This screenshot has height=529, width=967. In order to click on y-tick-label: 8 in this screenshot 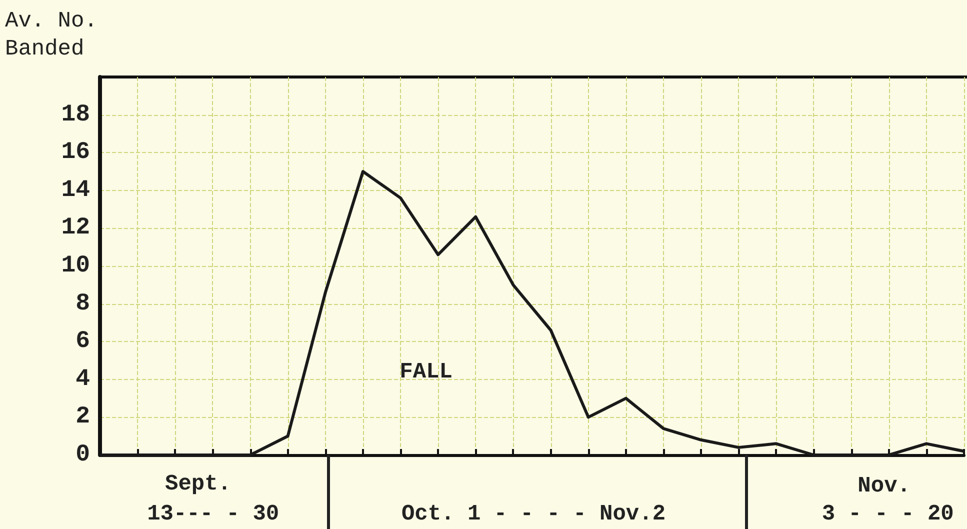, I will do `click(83, 304)`.